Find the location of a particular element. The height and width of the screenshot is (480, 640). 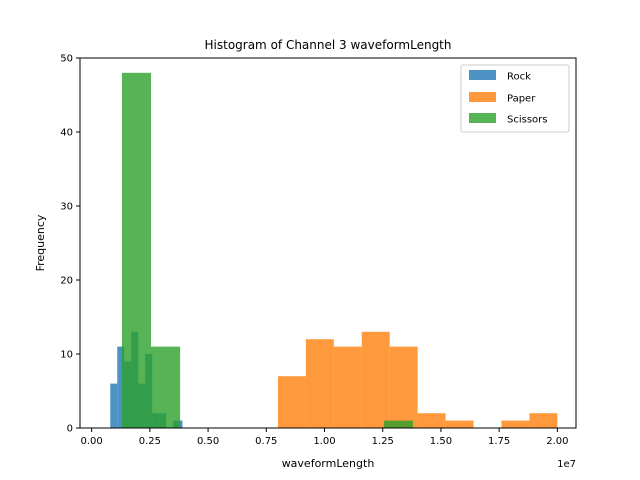

y-tick-label: 50 is located at coordinates (66, 59).